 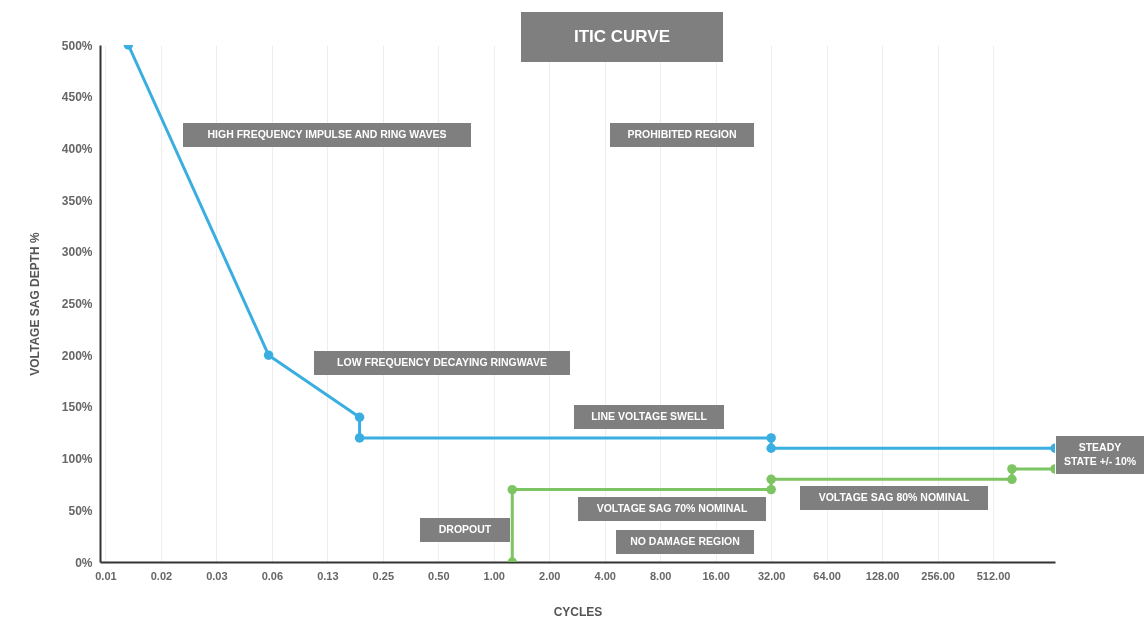 What do you see at coordinates (685, 541) in the screenshot?
I see `annotation: NO DAMAGE REGION` at bounding box center [685, 541].